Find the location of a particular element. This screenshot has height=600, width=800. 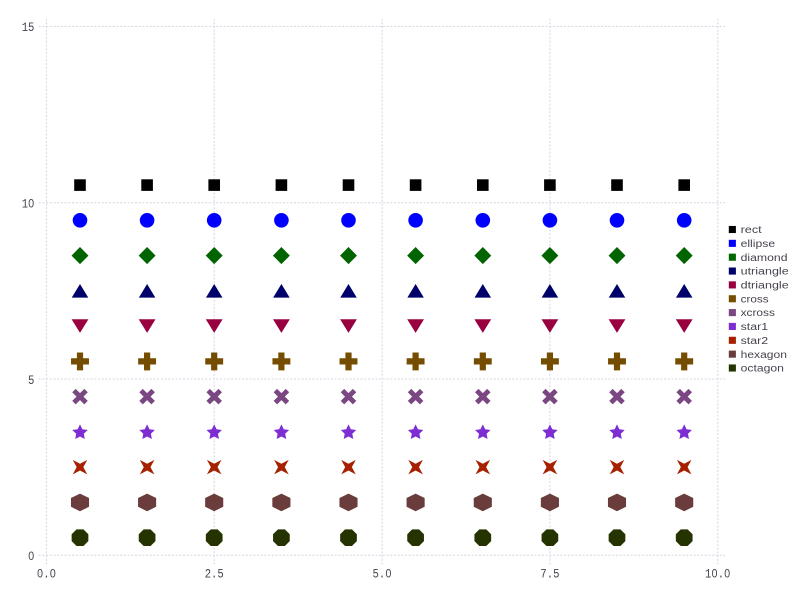

svg-text: star1 is located at coordinates (755, 327).